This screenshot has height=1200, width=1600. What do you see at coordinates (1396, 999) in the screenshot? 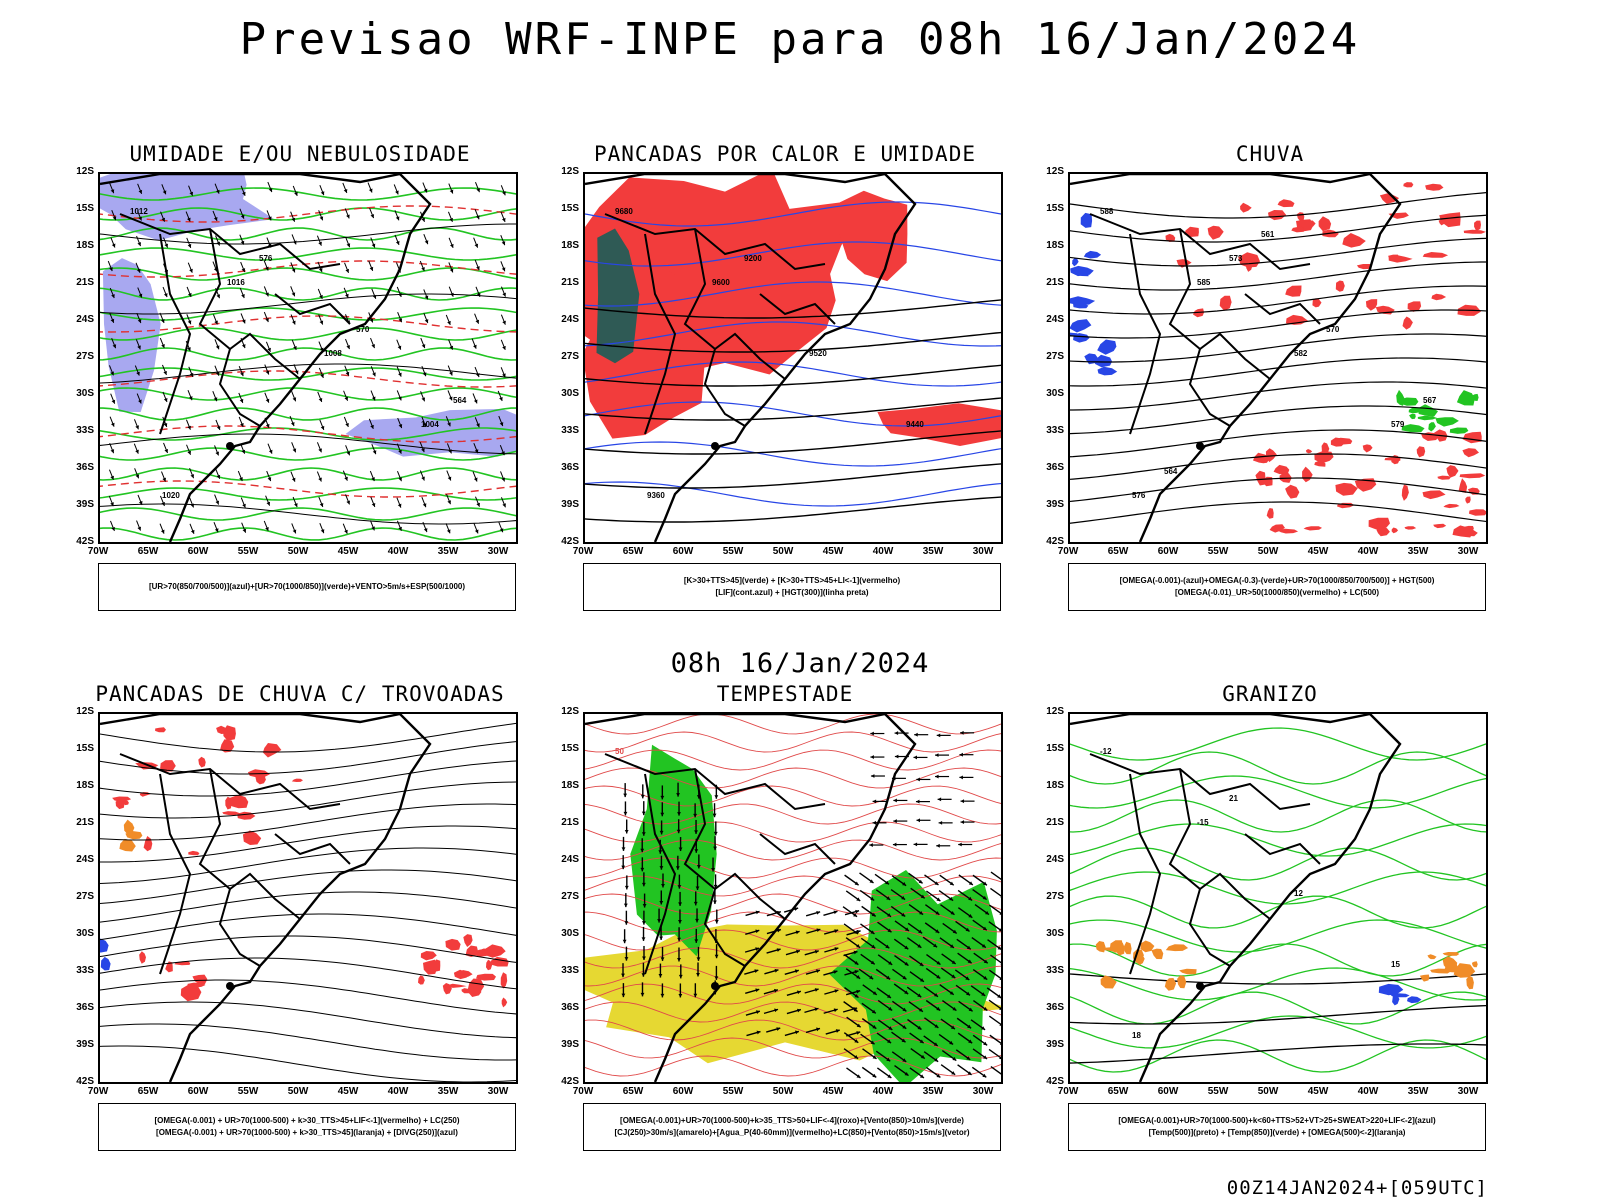
I see `hail-area` at bounding box center [1396, 999].